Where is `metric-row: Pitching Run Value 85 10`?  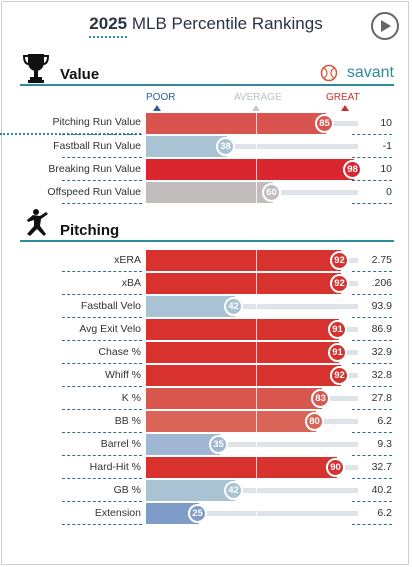 metric-row: Pitching Run Value 85 10 is located at coordinates (206, 123).